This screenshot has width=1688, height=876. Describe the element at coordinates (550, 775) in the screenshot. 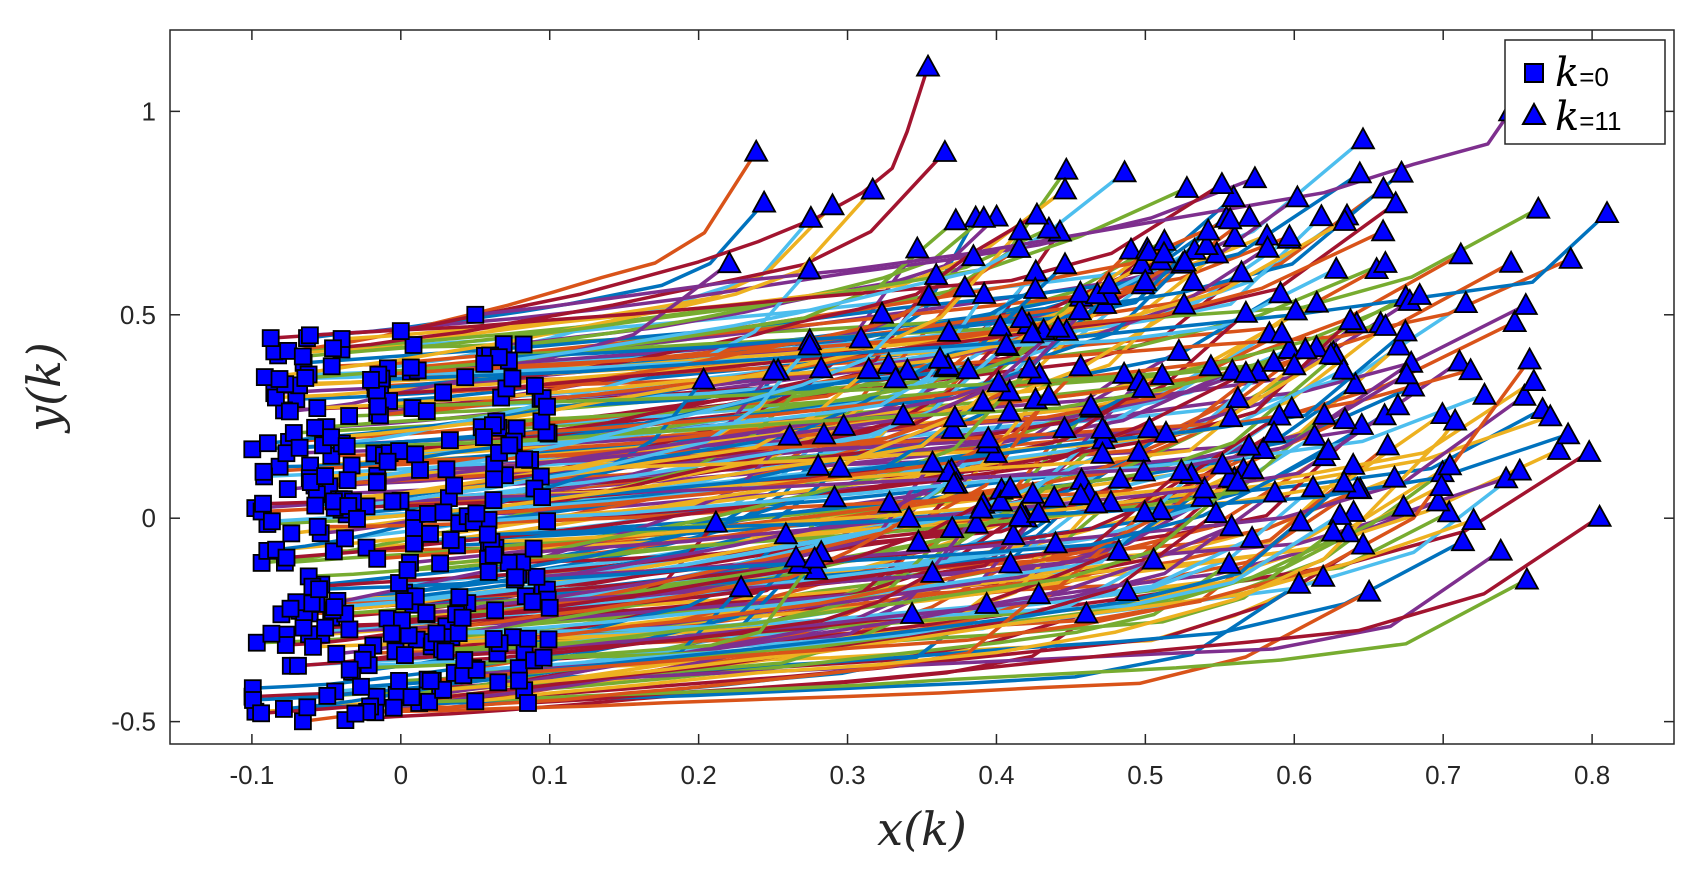

I see `x-tick-label: 0.1` at that location.